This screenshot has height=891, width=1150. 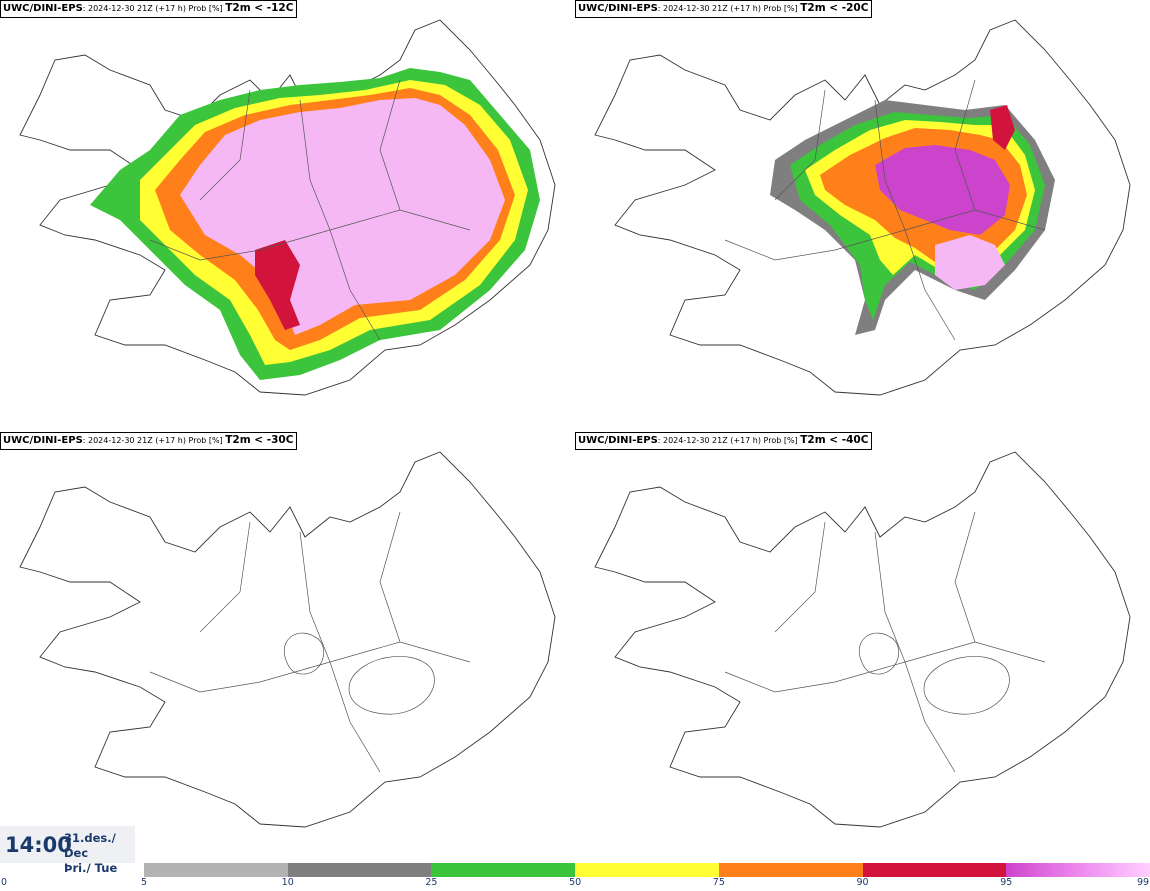 I want to click on colorbar-tick-label: 25, so click(x=431, y=882).